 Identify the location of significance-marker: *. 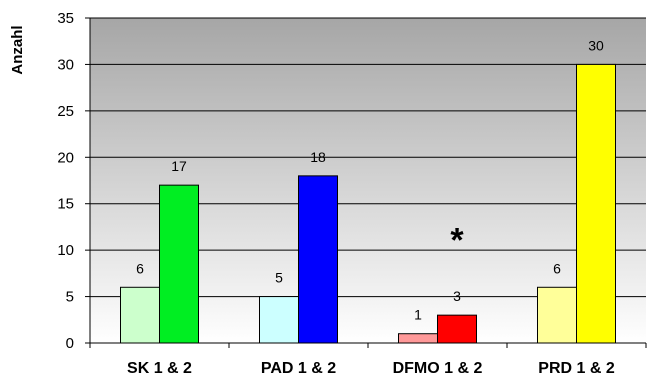
(457, 241).